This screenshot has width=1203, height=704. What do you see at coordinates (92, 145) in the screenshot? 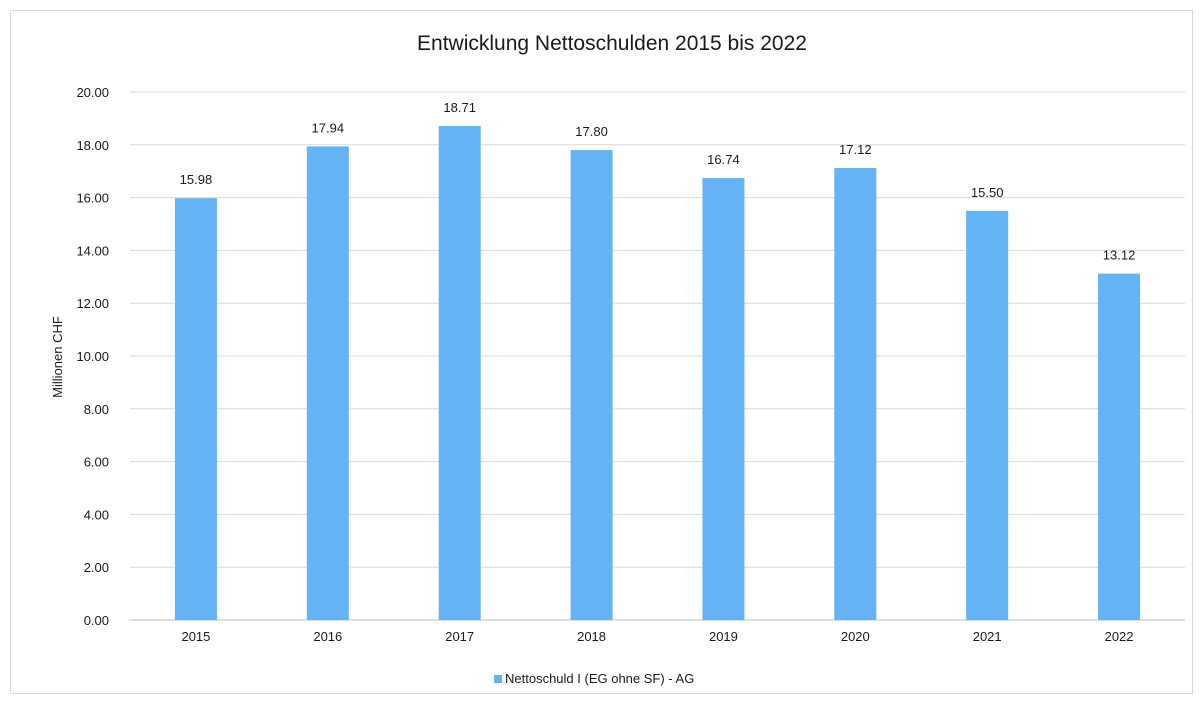
I see `y-tick-label: 18.00` at bounding box center [92, 145].